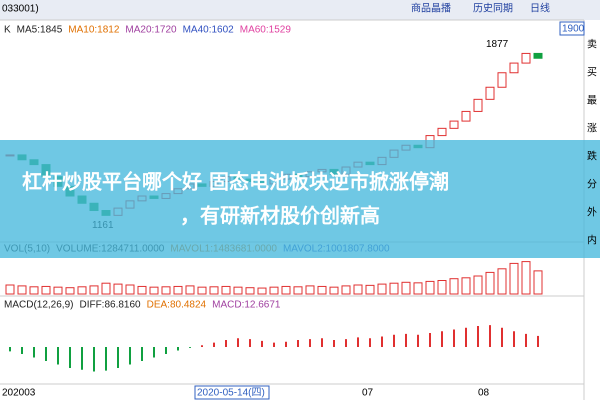  What do you see at coordinates (40, 30) in the screenshot?
I see `legend-item: MA5:1845` at bounding box center [40, 30].